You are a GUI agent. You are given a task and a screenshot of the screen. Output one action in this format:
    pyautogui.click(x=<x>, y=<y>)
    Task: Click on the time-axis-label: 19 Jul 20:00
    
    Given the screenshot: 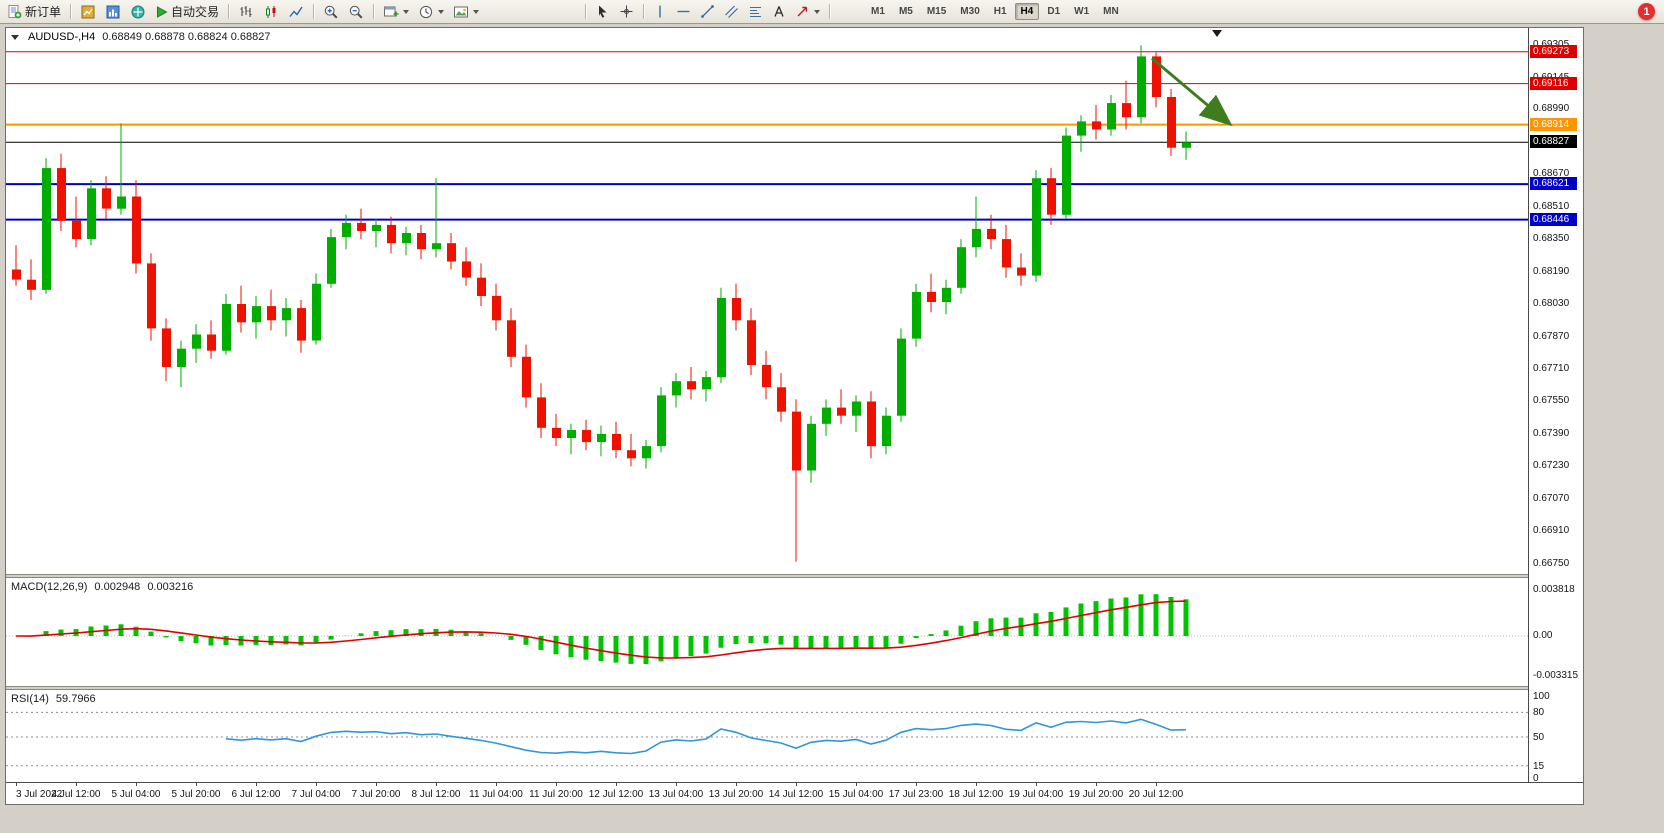 What is the action you would take?
    pyautogui.click(x=1096, y=794)
    